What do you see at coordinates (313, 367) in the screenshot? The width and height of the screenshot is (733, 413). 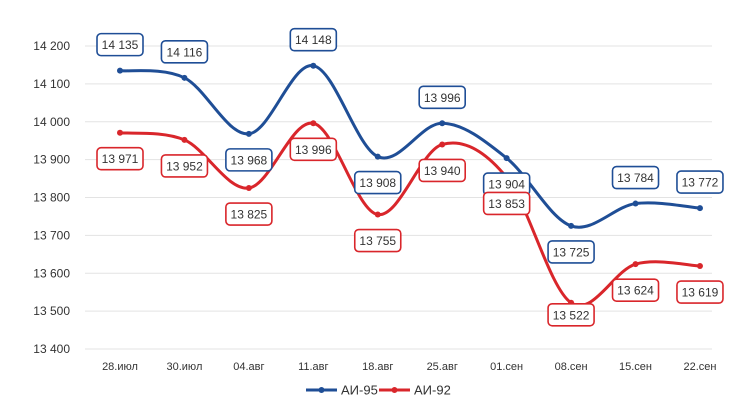 I see `x-tick-label: 11.авг` at bounding box center [313, 367].